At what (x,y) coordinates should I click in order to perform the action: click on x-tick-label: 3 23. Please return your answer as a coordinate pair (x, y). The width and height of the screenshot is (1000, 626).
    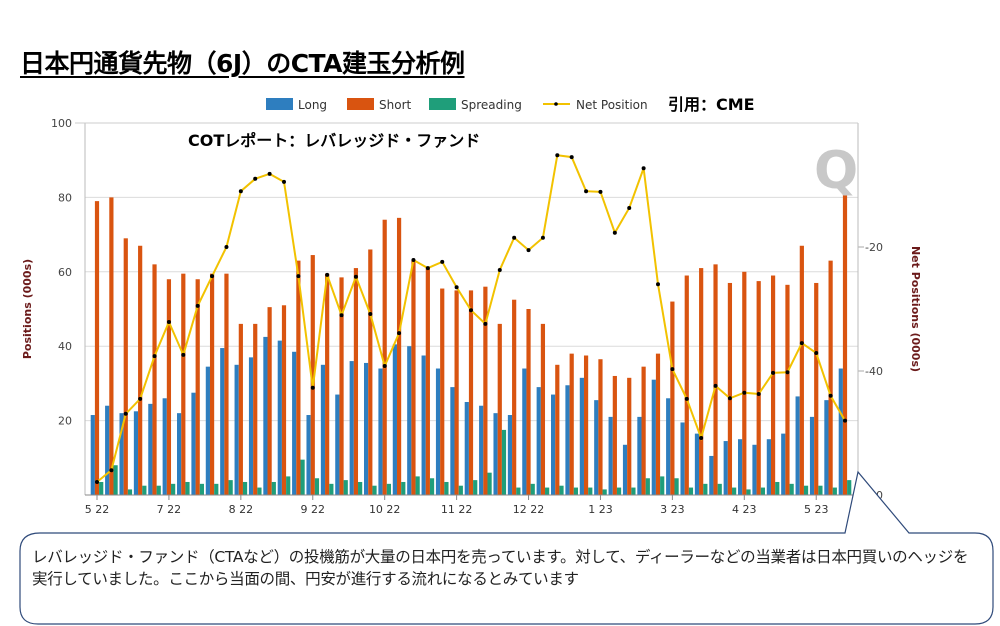
    Looking at the image, I should click on (672, 509).